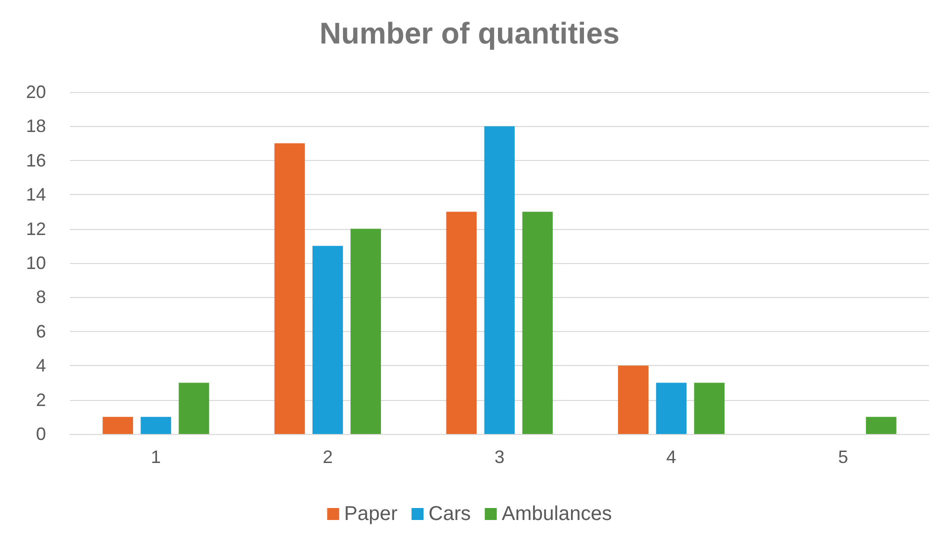  What do you see at coordinates (843, 457) in the screenshot?
I see `x-tick-label: 5` at bounding box center [843, 457].